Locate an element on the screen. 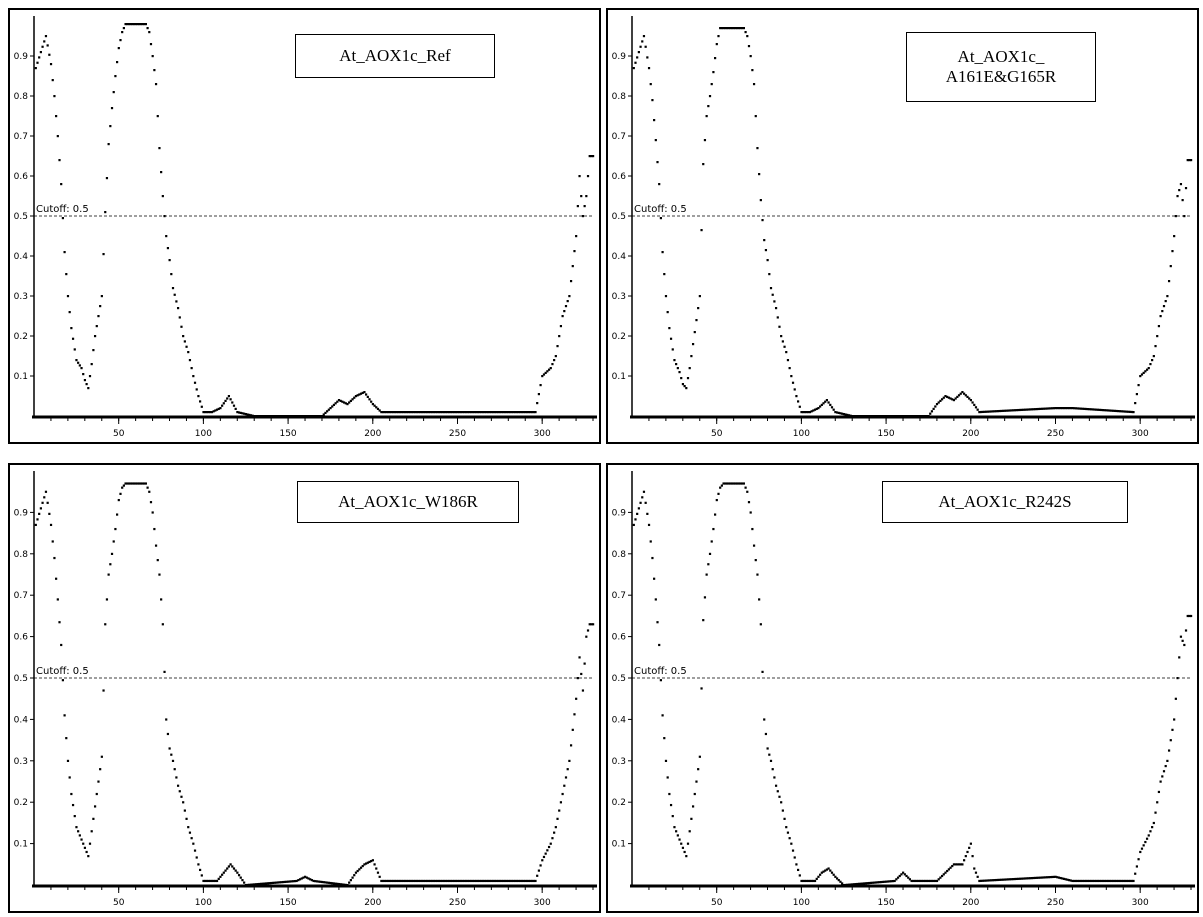 Image resolution: width=1203 pixels, height=917 pixels. y-tick-label: 0.1 is located at coordinates (21, 377).